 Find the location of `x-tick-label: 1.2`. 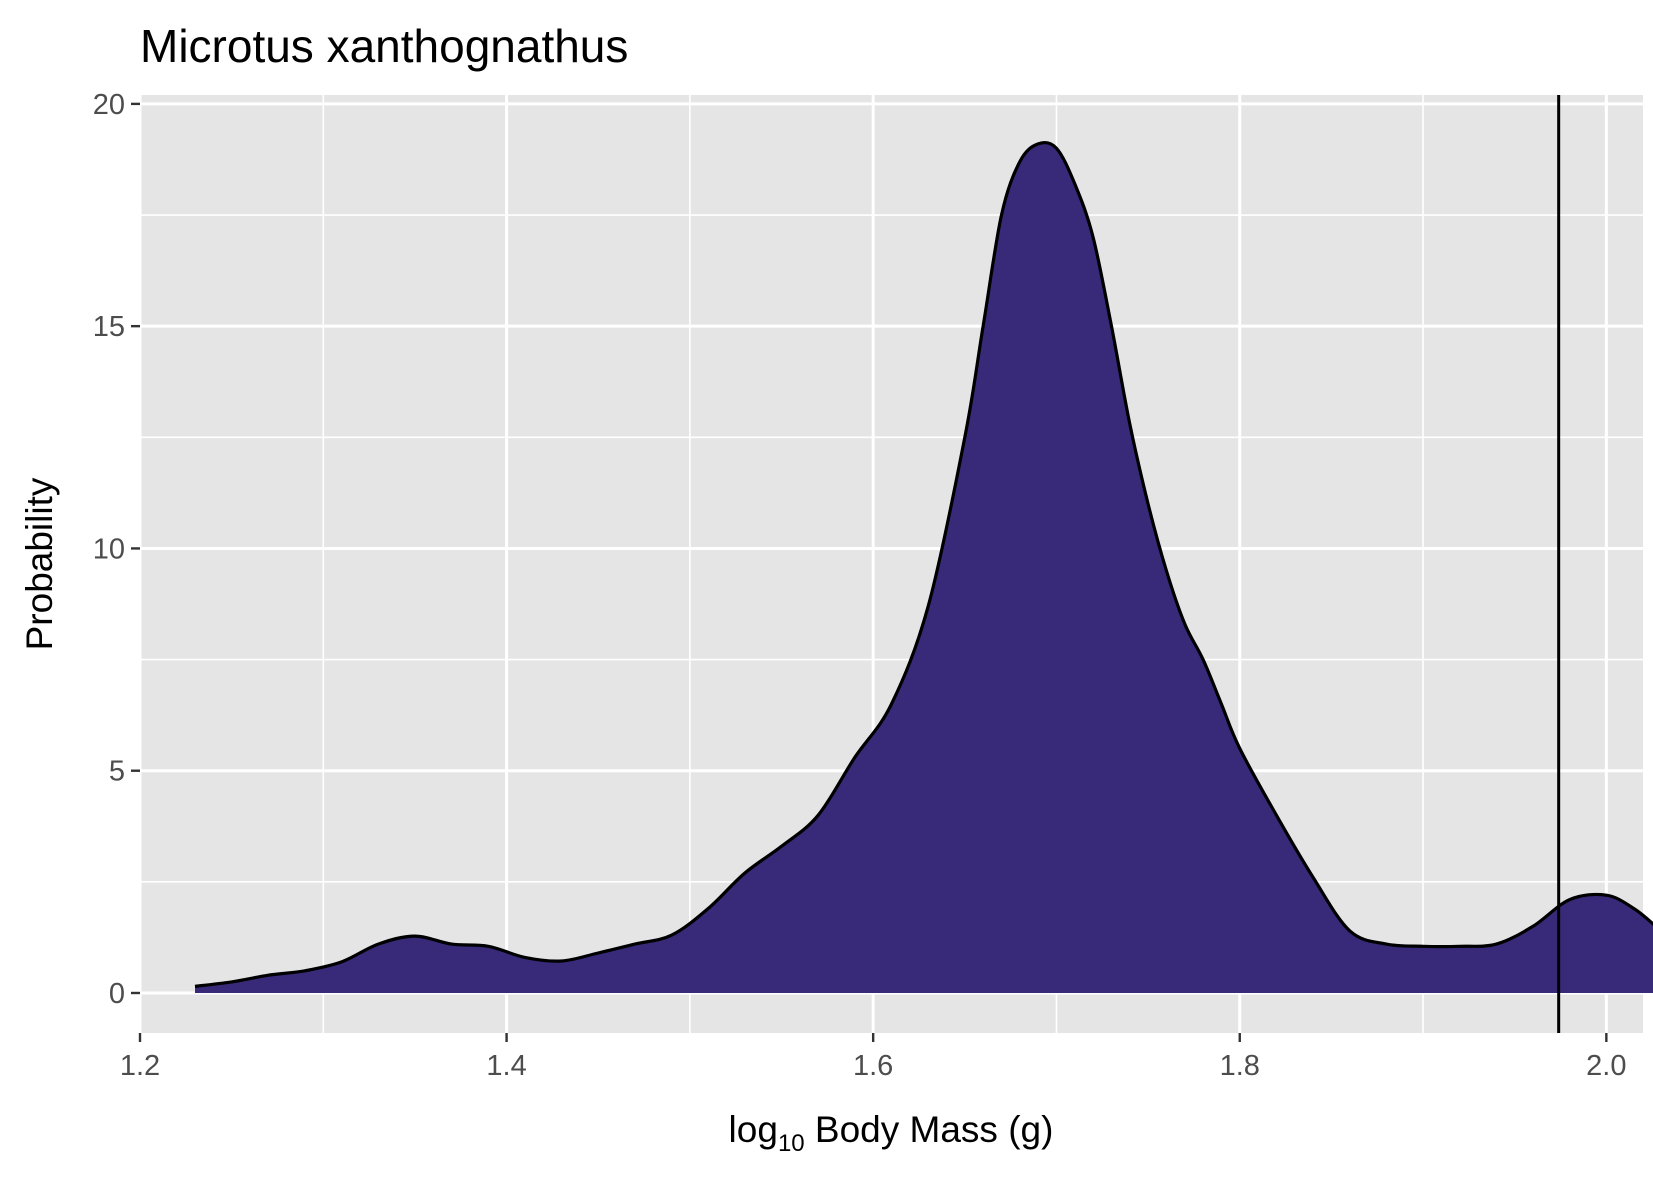

x-tick-label: 1.2 is located at coordinates (140, 1066).